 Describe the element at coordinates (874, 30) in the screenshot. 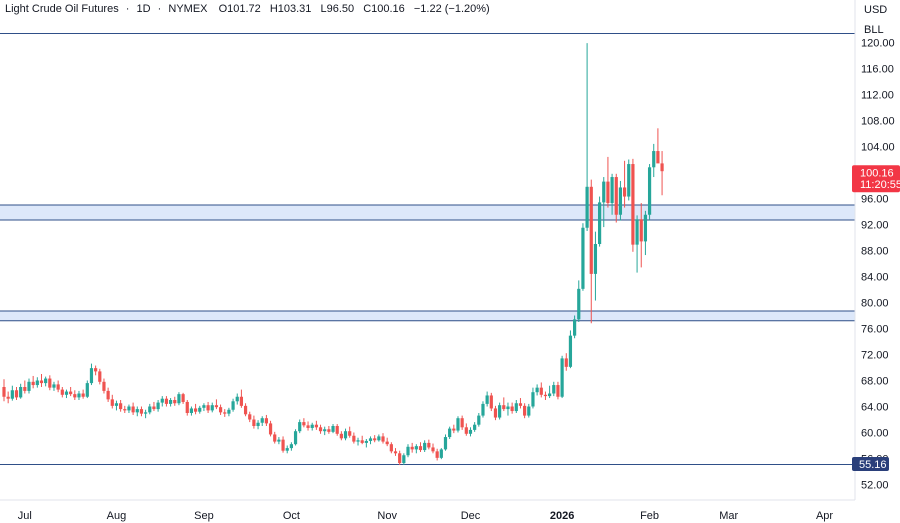

I see `axis-unit-label: BLL` at that location.